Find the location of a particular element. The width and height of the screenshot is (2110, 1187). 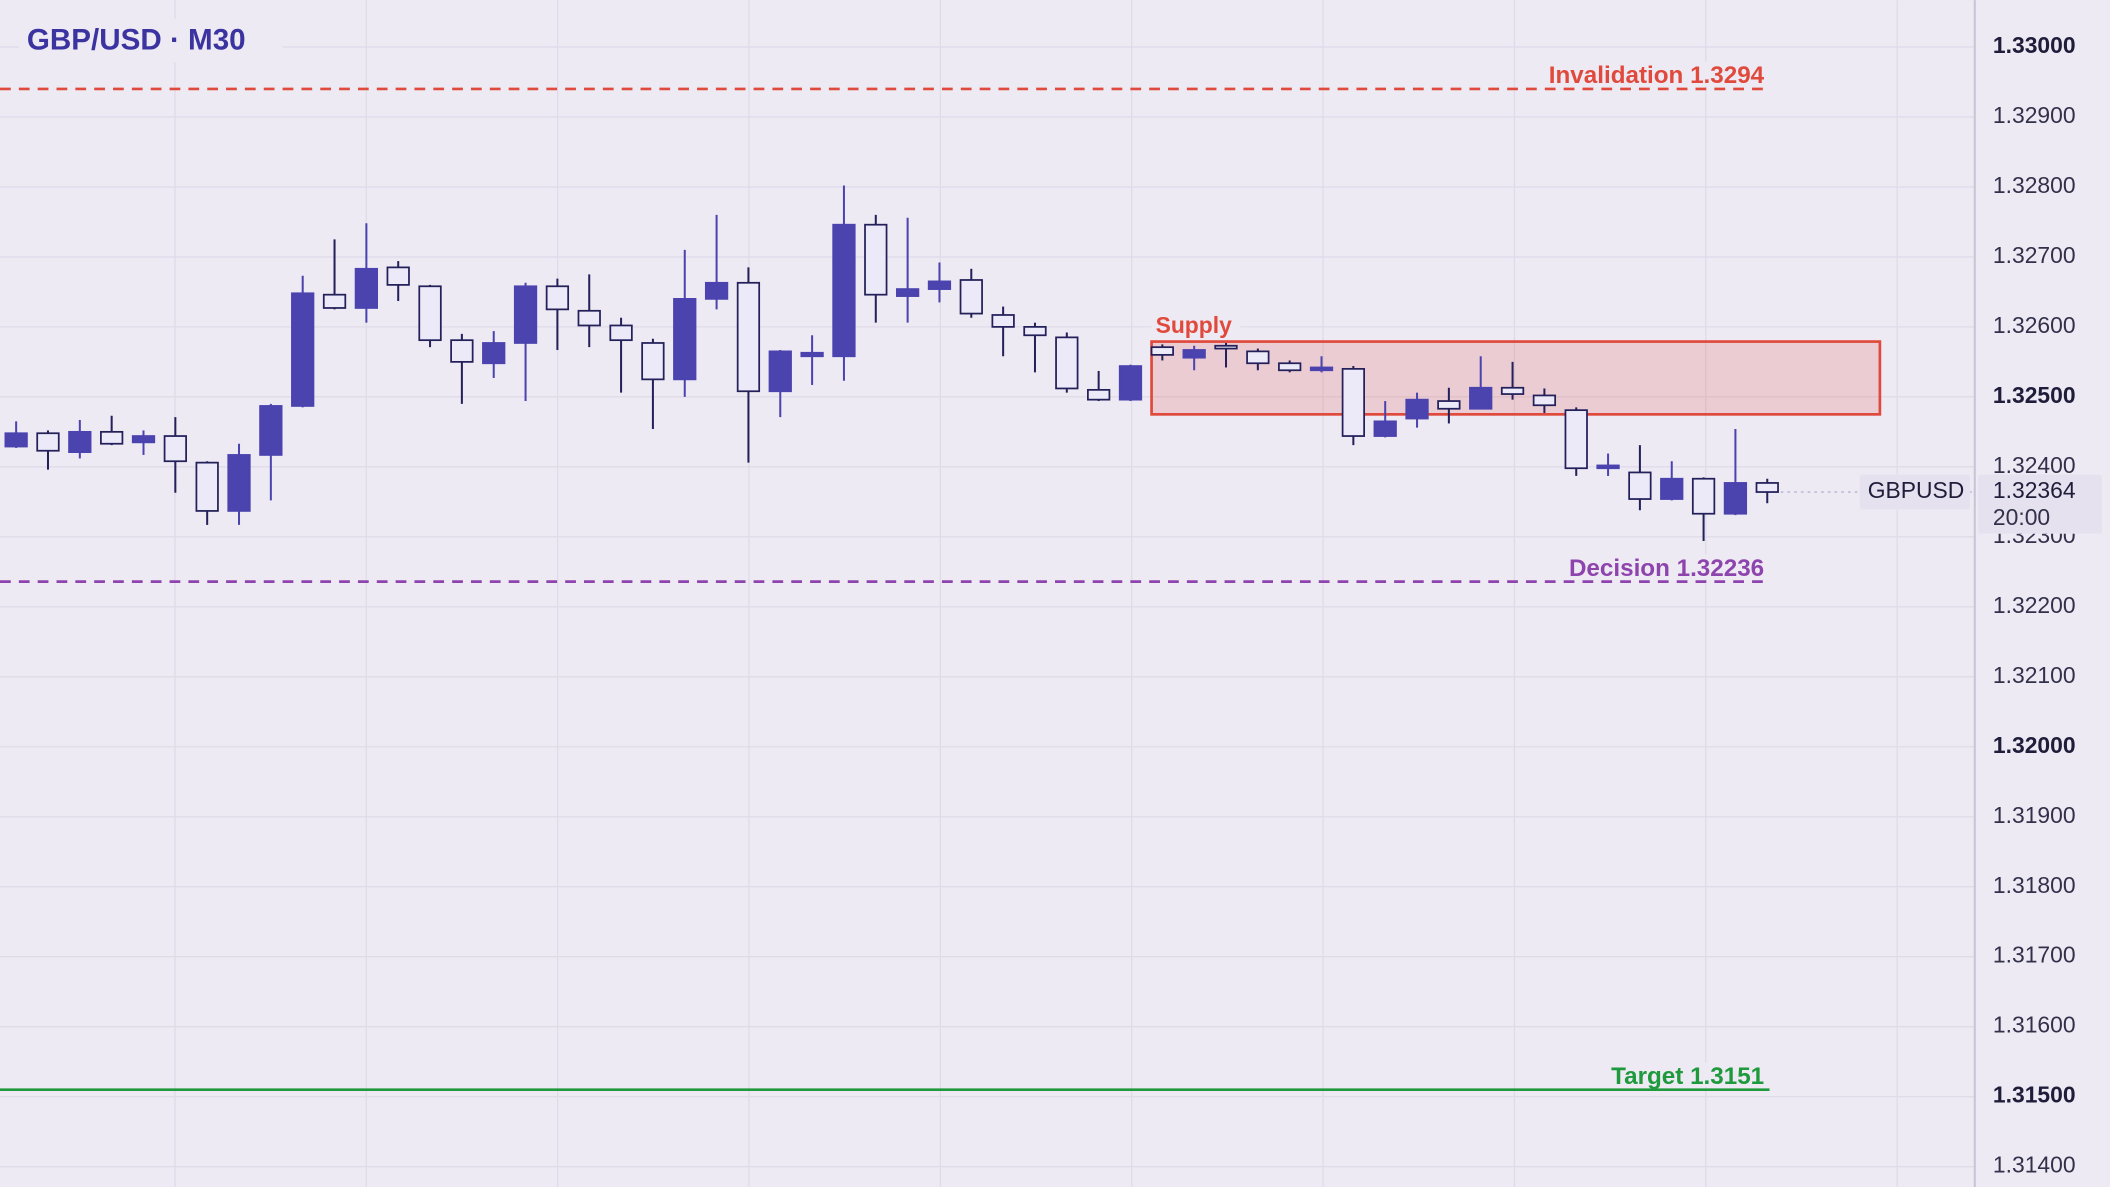

title-bg is located at coordinates (150, 40).